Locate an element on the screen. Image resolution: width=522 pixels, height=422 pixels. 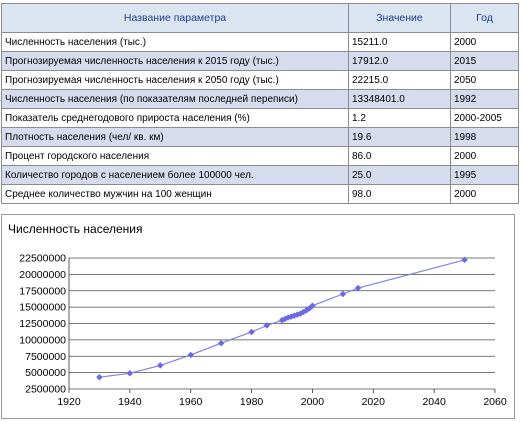
year-cell: 1995 is located at coordinates (484, 175).